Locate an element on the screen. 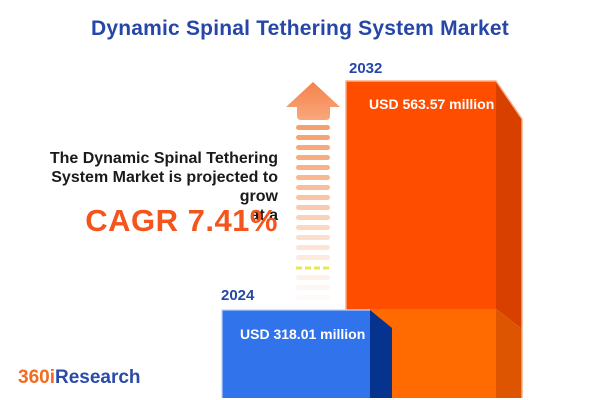 The height and width of the screenshot is (400, 600). bar-2024-year-label: 2024 is located at coordinates (238, 295).